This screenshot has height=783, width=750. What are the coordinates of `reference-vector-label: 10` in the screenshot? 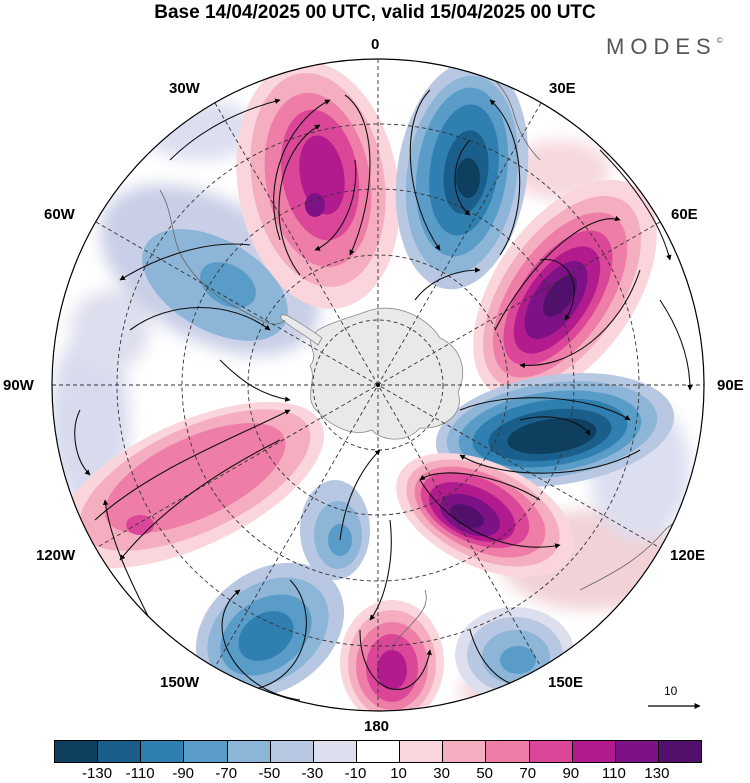 It's located at (671, 691).